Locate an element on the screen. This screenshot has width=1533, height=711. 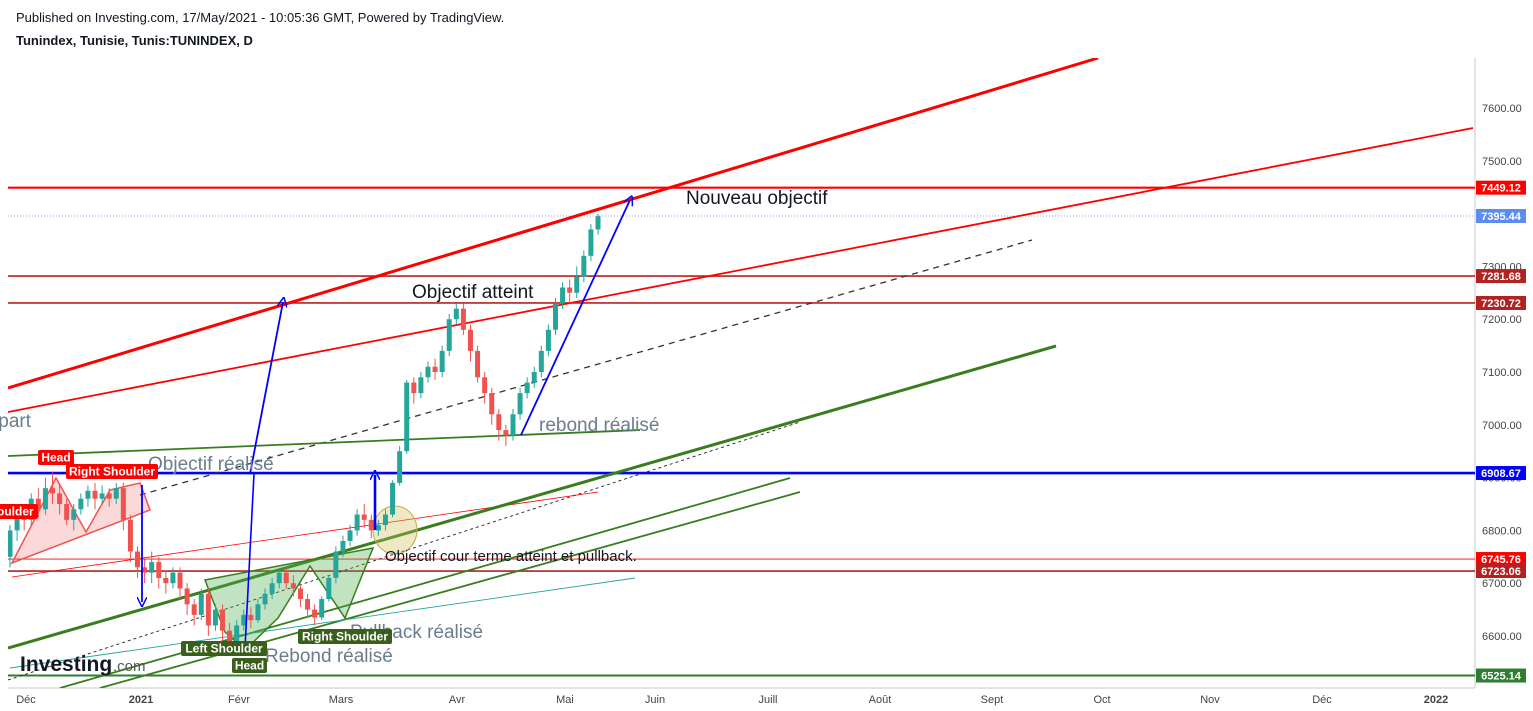
label-nouveau-objectif: Nouveau objectif is located at coordinates (757, 198).